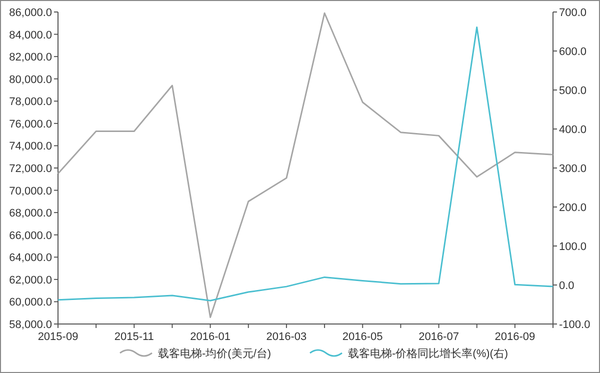 Image resolution: width=600 pixels, height=373 pixels. Describe the element at coordinates (573, 52) in the screenshot. I see `y2-tick-label: 600.0` at that location.